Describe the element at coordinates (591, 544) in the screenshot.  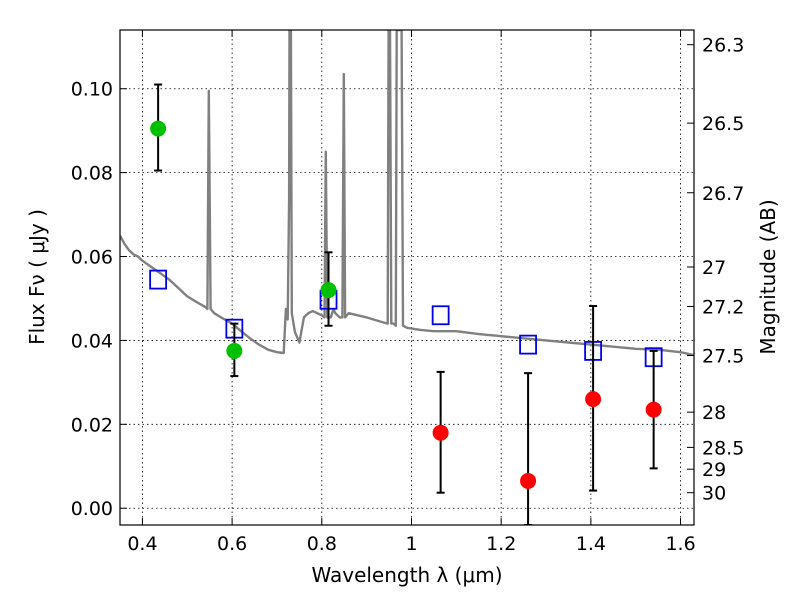
I see `x-tick-label: 1.4` at that location.